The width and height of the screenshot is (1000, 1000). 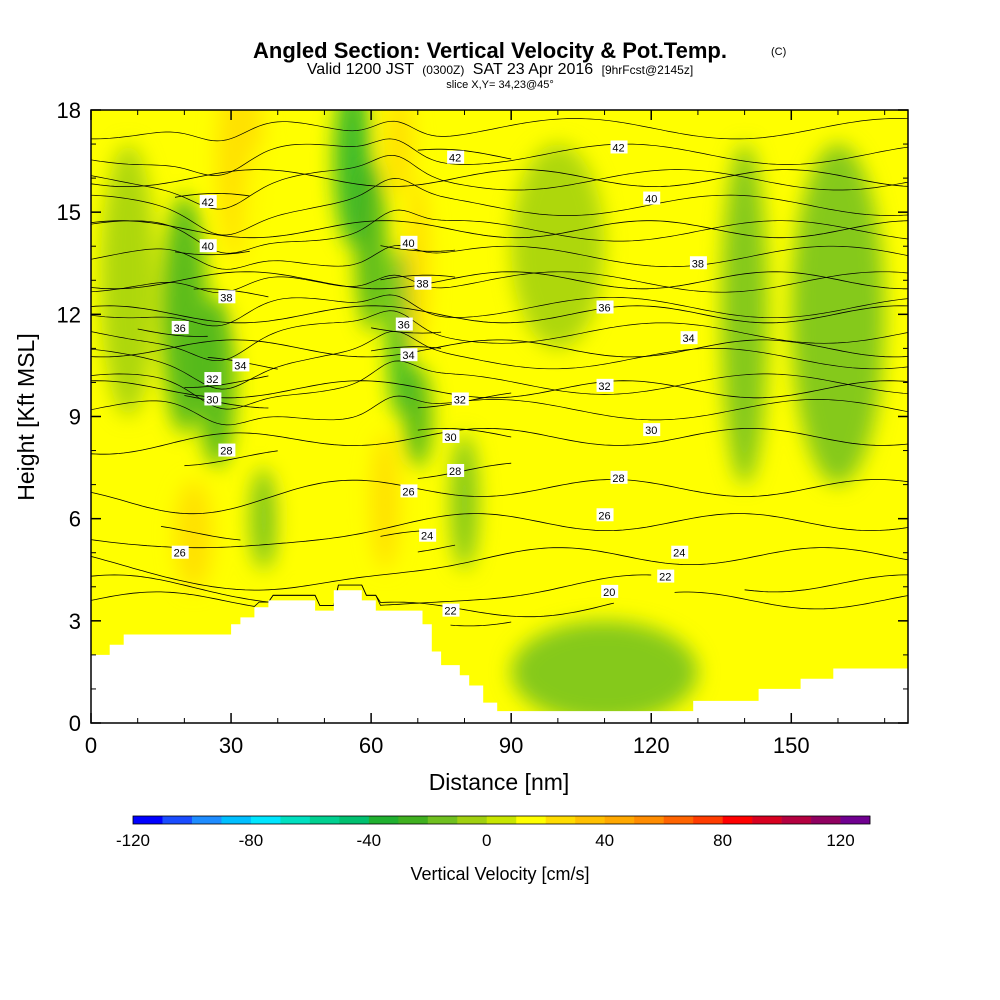 I want to click on y-tick-label-0: 0, so click(x=75, y=723).